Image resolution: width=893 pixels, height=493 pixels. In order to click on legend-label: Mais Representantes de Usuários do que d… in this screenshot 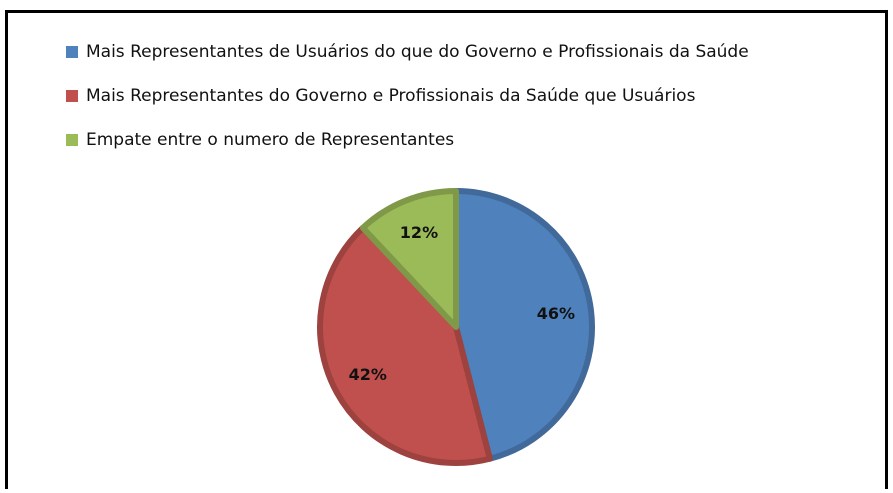, I will do `click(417, 52)`.